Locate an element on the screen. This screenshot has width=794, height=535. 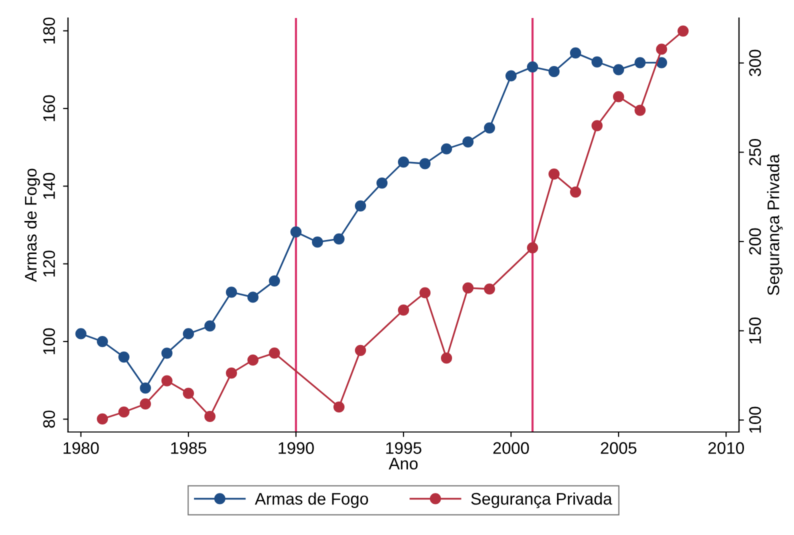
y2-tick-label: 200 is located at coordinates (755, 241).